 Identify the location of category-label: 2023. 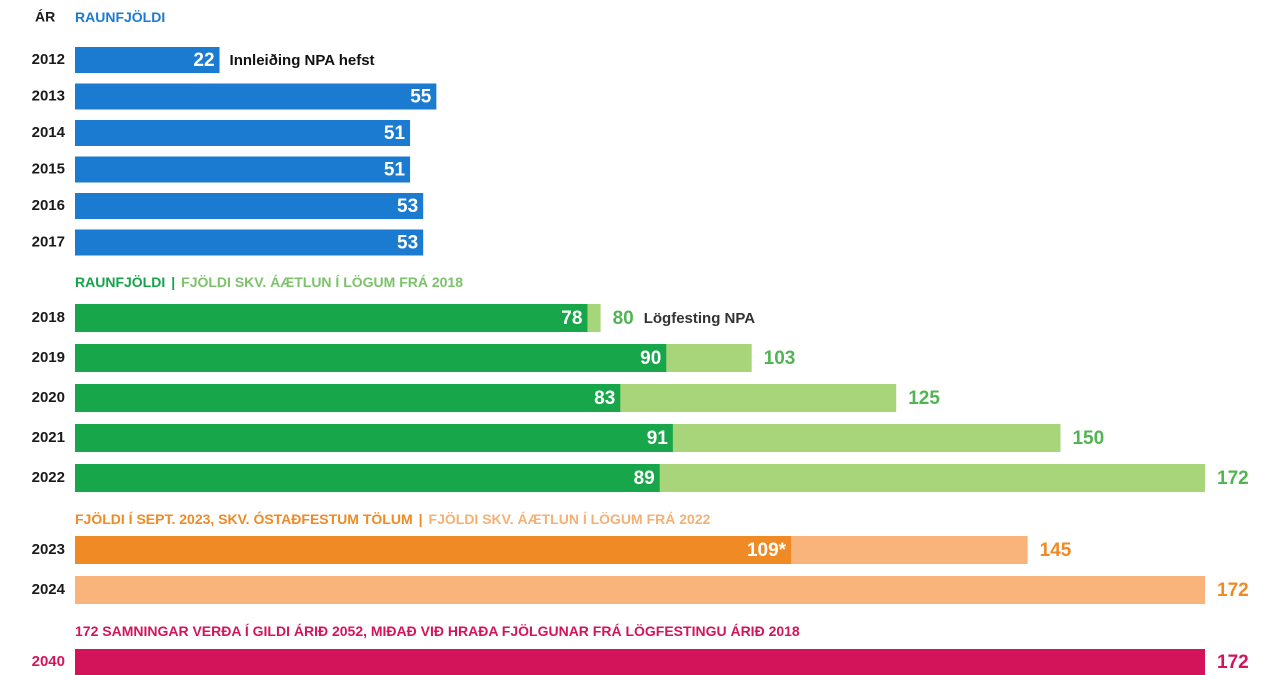
(48, 549).